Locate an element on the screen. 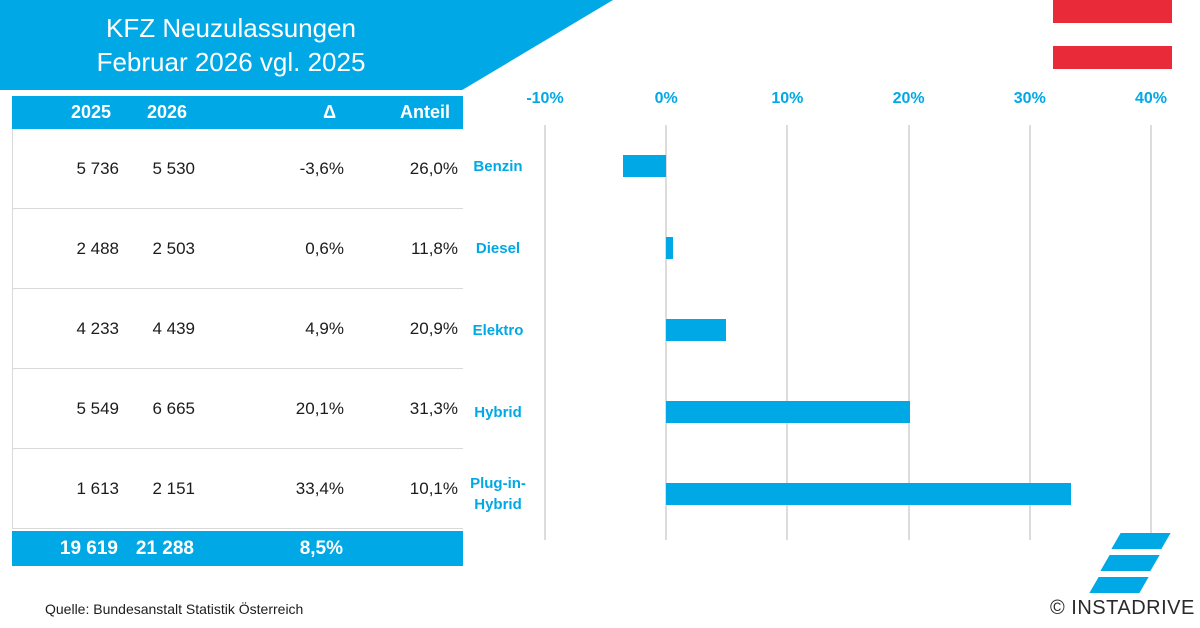  table-total-row: 19 619 21 288 8,5% is located at coordinates (237, 548).